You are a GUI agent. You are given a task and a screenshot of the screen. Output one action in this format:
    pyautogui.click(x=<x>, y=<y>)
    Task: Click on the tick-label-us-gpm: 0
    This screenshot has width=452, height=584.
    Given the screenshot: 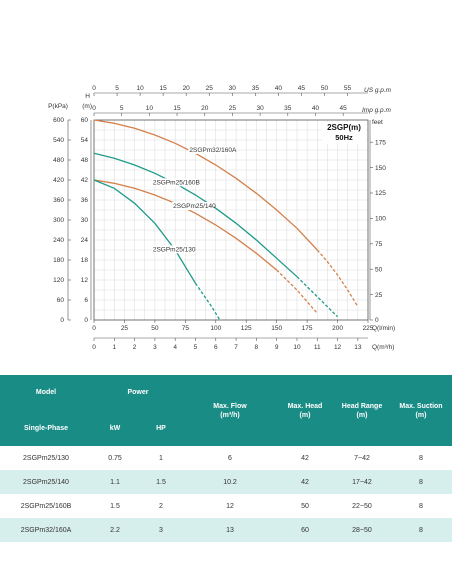 What is the action you would take?
    pyautogui.click(x=94, y=88)
    